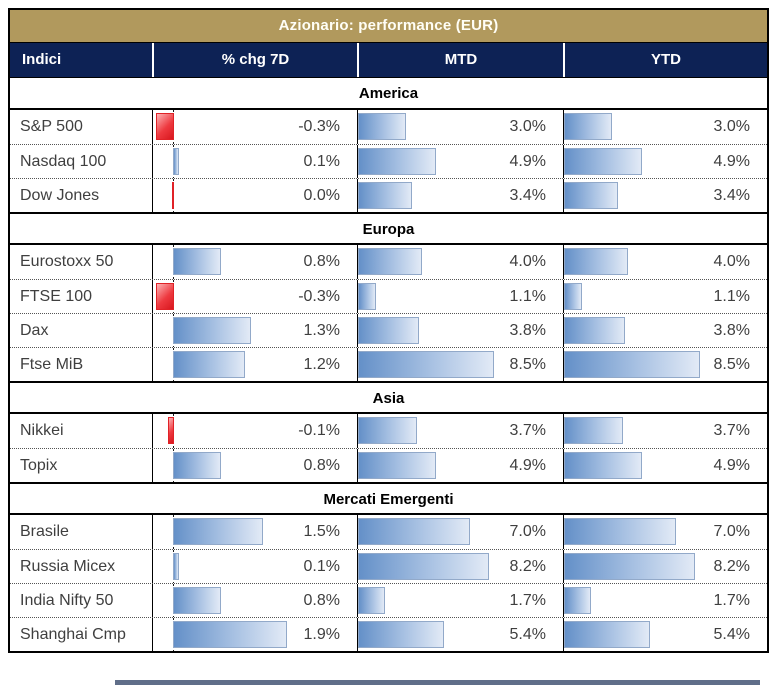 The image size is (777, 685). What do you see at coordinates (42, 430) in the screenshot?
I see `index-name: Nikkei` at bounding box center [42, 430].